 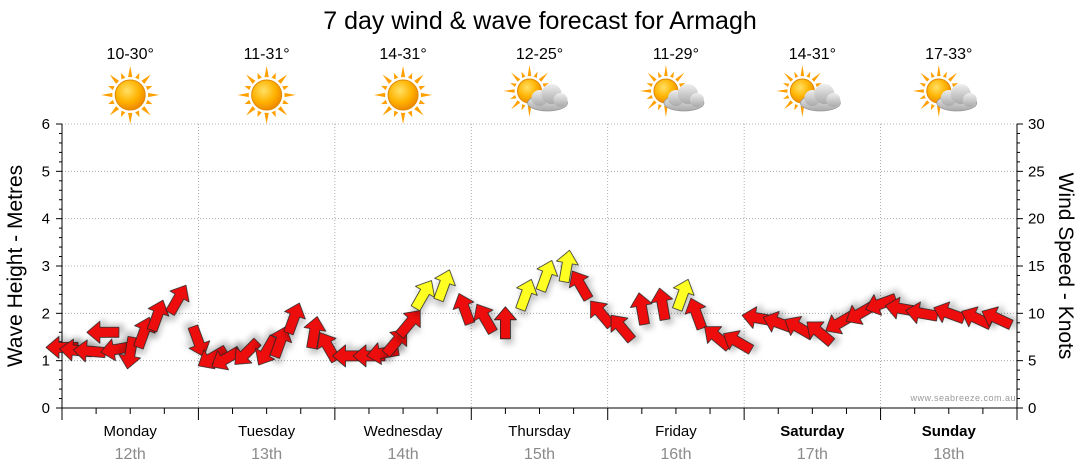 What do you see at coordinates (266, 431) in the screenshot?
I see `day-name: Tuesday` at bounding box center [266, 431].